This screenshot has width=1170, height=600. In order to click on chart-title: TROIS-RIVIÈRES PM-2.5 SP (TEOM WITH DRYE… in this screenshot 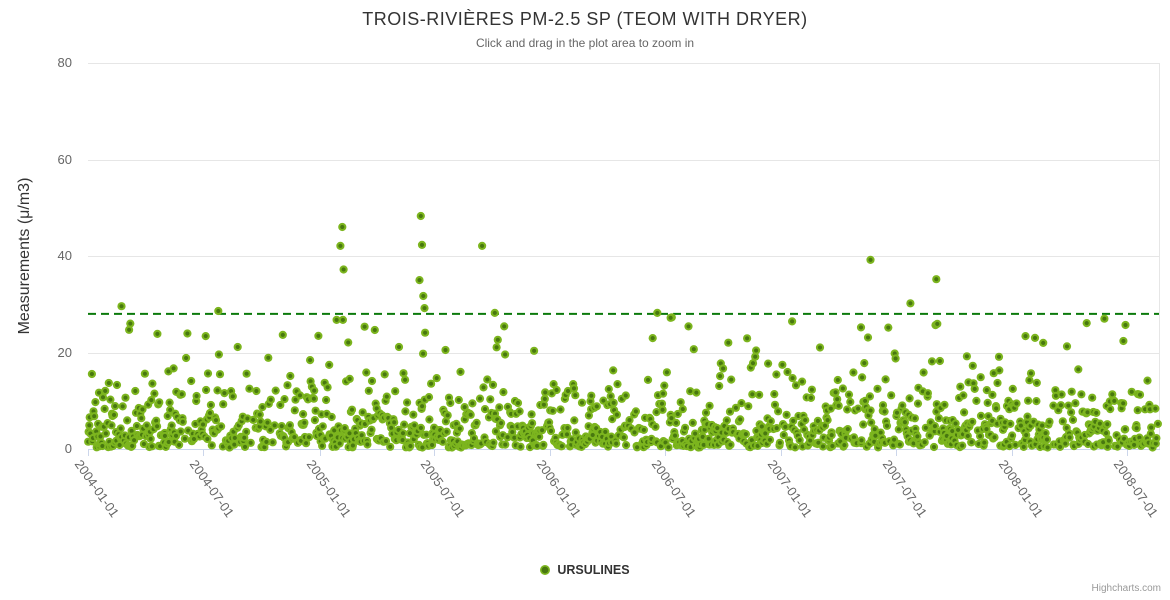, I will do `click(585, 19)`.